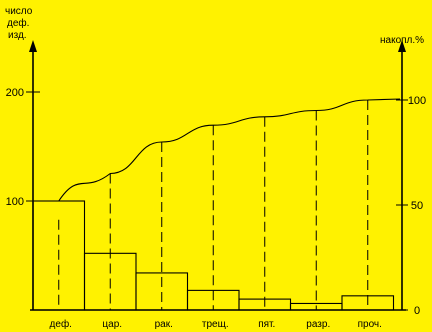 This screenshot has height=332, width=432. I want to click on right-axis-arrow, so click(402, 46).